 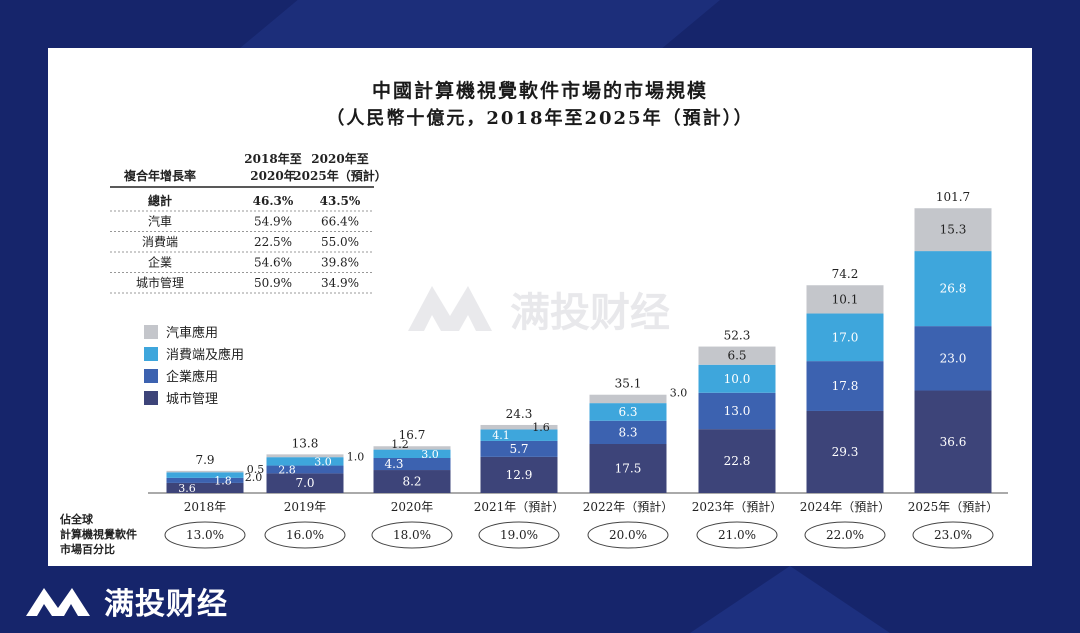 I want to click on cagr-value: 43.5%, so click(x=340, y=201).